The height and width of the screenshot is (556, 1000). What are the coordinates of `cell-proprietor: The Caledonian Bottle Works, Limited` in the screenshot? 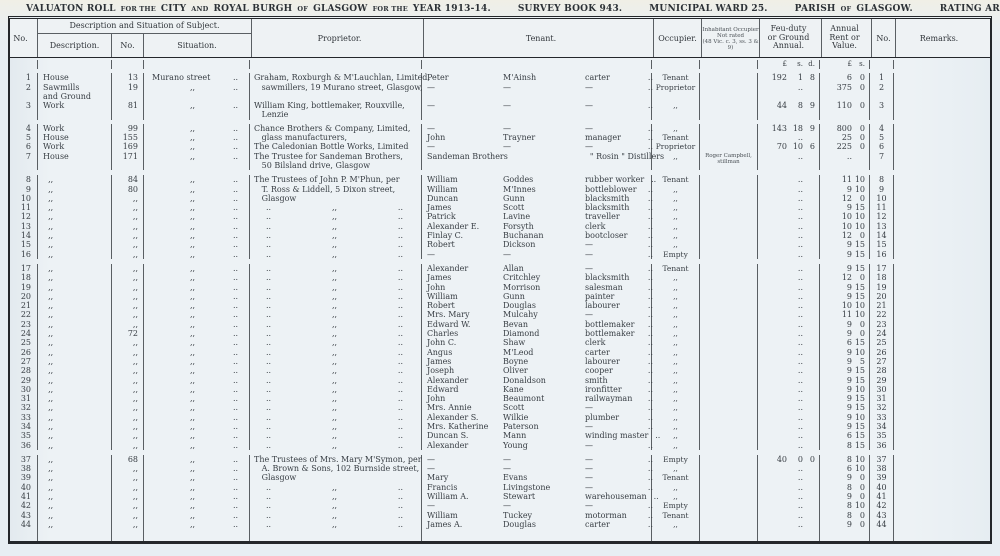 It's located at (336, 147).